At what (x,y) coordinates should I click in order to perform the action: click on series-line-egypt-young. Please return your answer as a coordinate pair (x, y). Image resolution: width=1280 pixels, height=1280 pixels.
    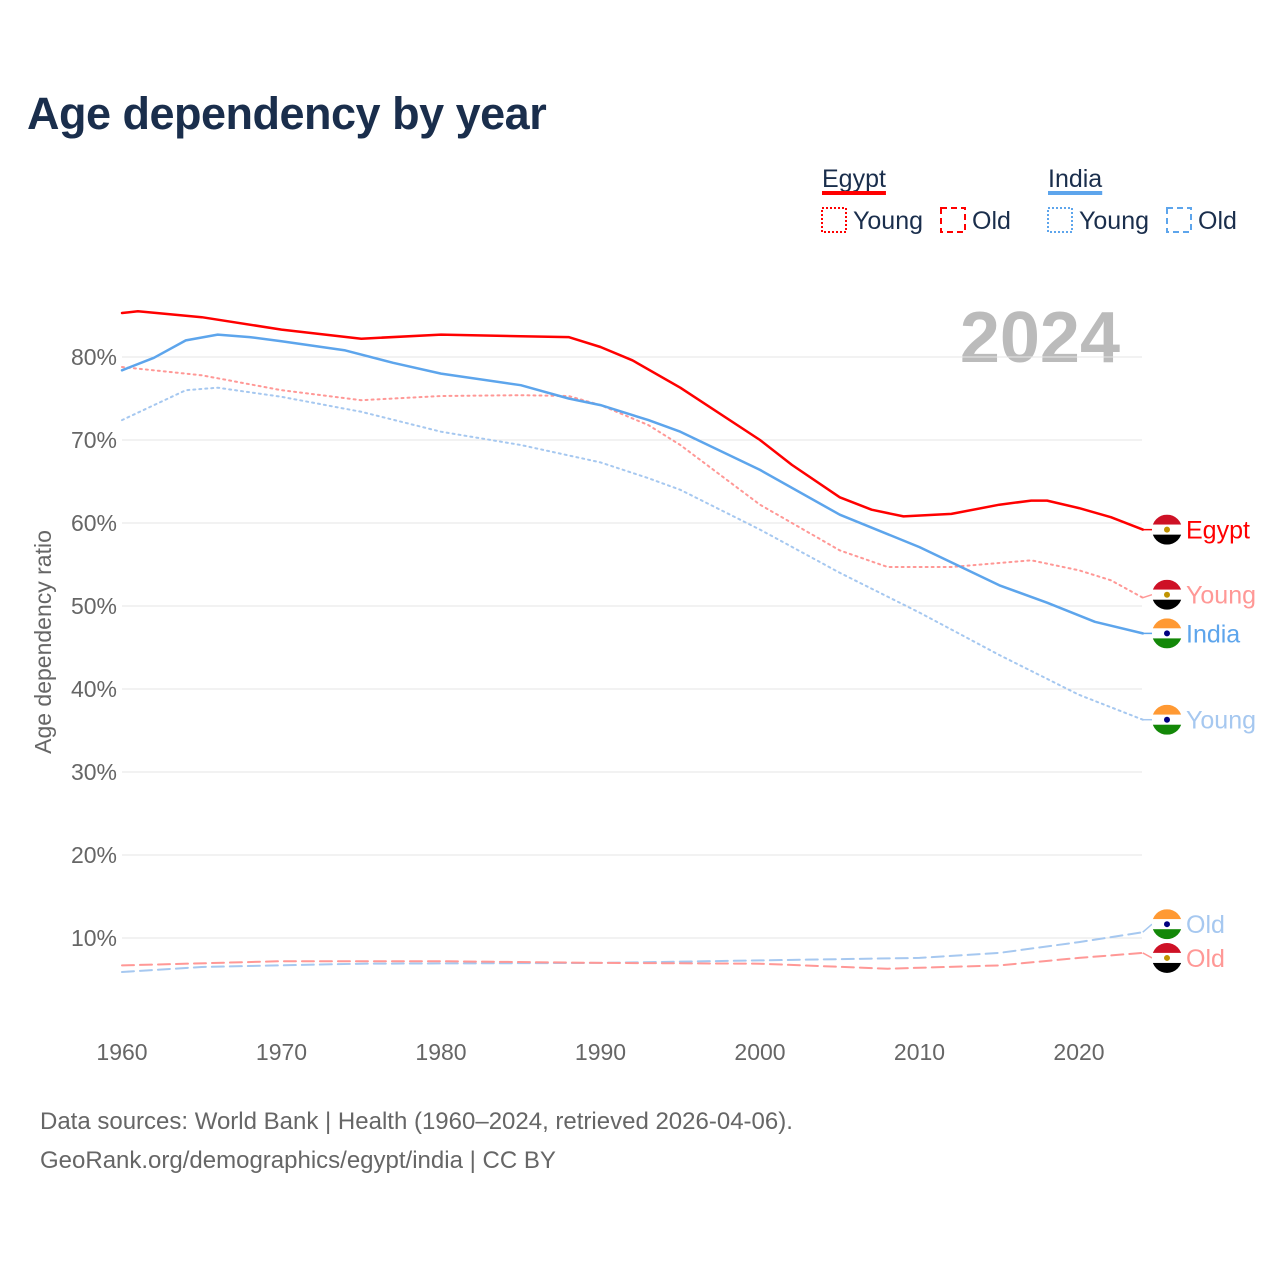
    Looking at the image, I should click on (632, 482).